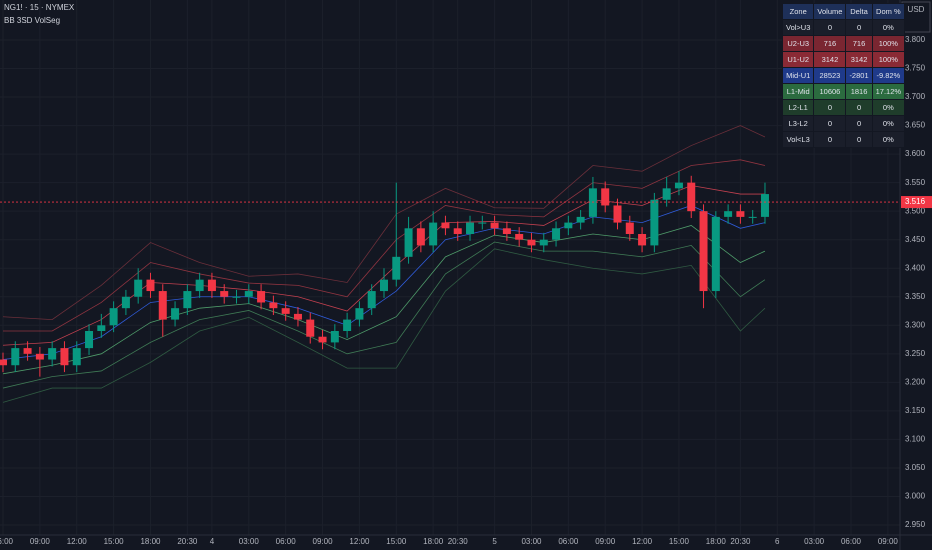  What do you see at coordinates (915, 68) in the screenshot?
I see `y-tick-label: 3.750` at bounding box center [915, 68].